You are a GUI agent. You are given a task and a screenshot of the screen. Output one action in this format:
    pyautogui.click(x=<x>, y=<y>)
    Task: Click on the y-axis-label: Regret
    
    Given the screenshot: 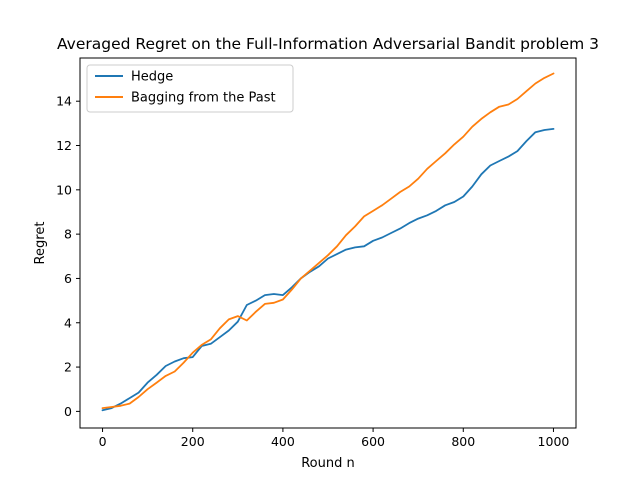 What is the action you would take?
    pyautogui.click(x=40, y=243)
    